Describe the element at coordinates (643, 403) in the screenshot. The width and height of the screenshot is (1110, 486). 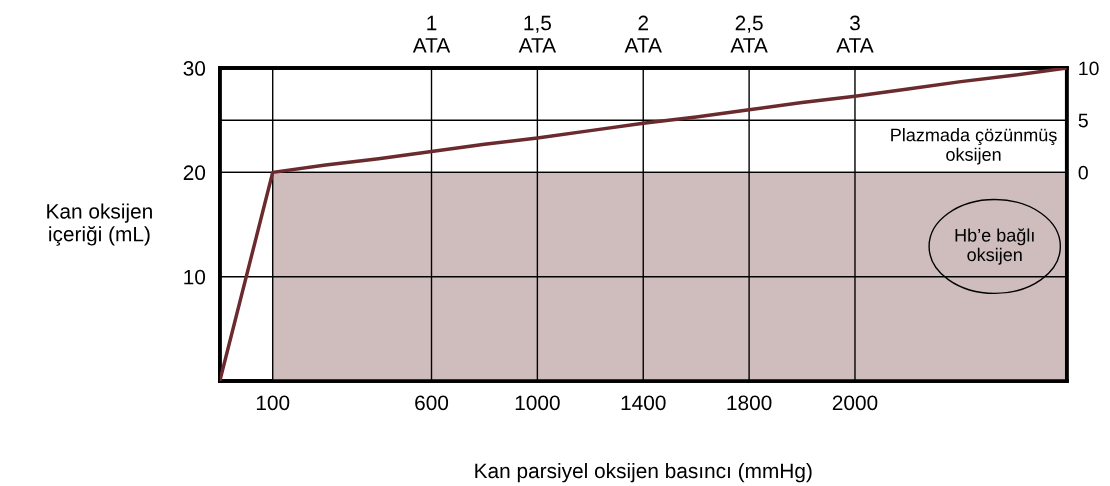
I see `x-tick-label: 1400` at that location.